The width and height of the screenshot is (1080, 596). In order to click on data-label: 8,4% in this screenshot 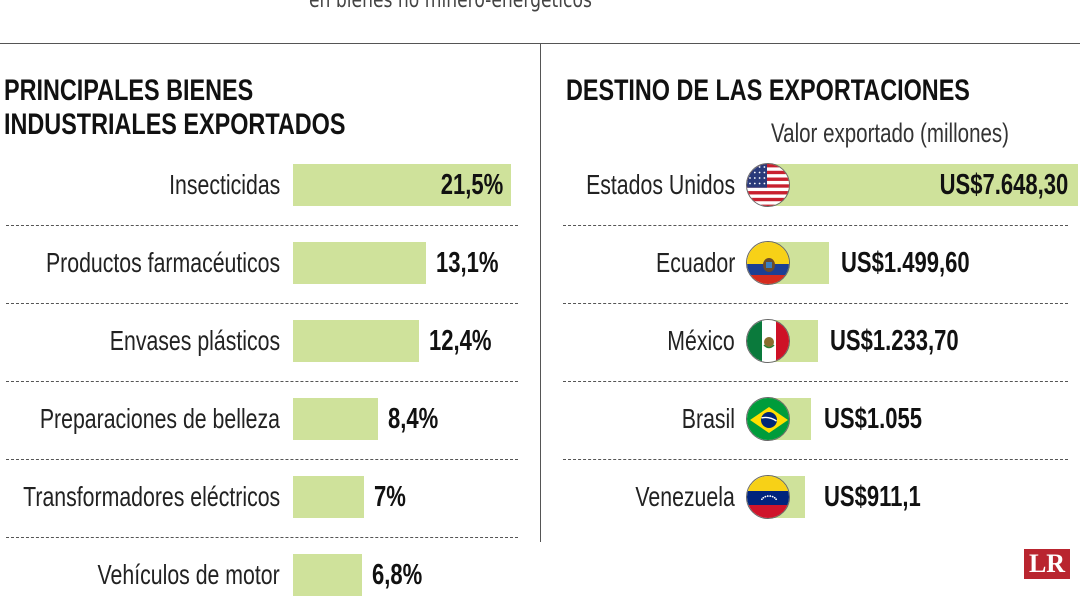, I will do `click(413, 419)`.